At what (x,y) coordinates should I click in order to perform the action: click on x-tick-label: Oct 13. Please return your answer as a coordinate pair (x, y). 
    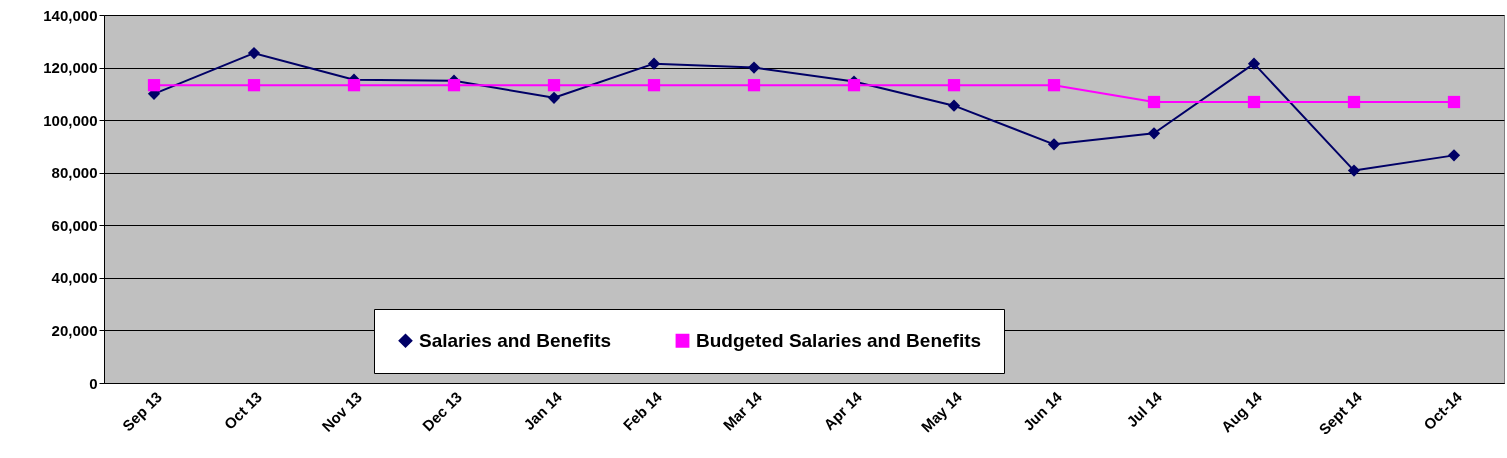
    Looking at the image, I should click on (243, 410).